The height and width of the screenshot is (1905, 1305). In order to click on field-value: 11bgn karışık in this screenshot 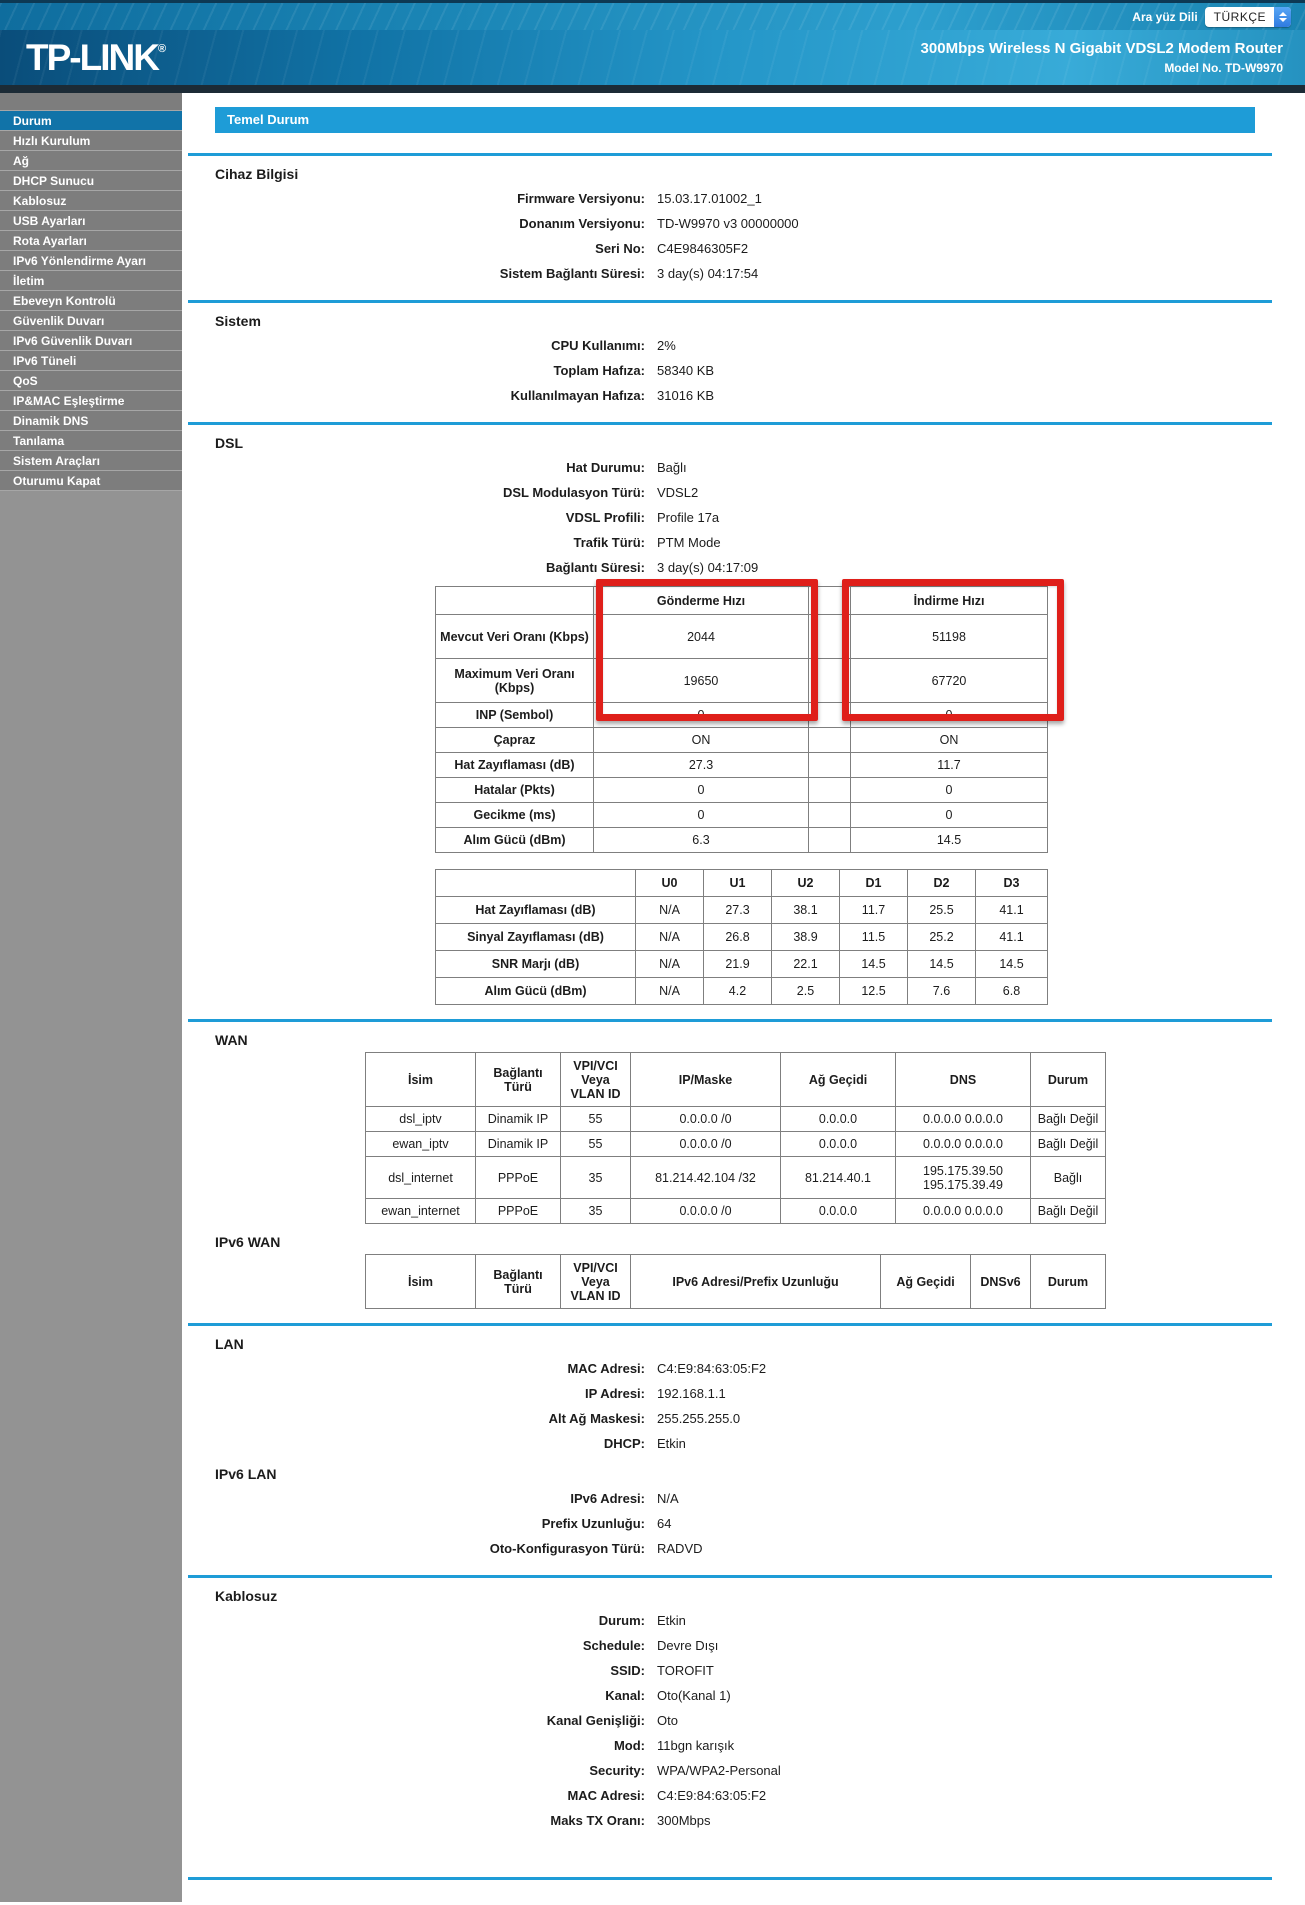, I will do `click(696, 1745)`.